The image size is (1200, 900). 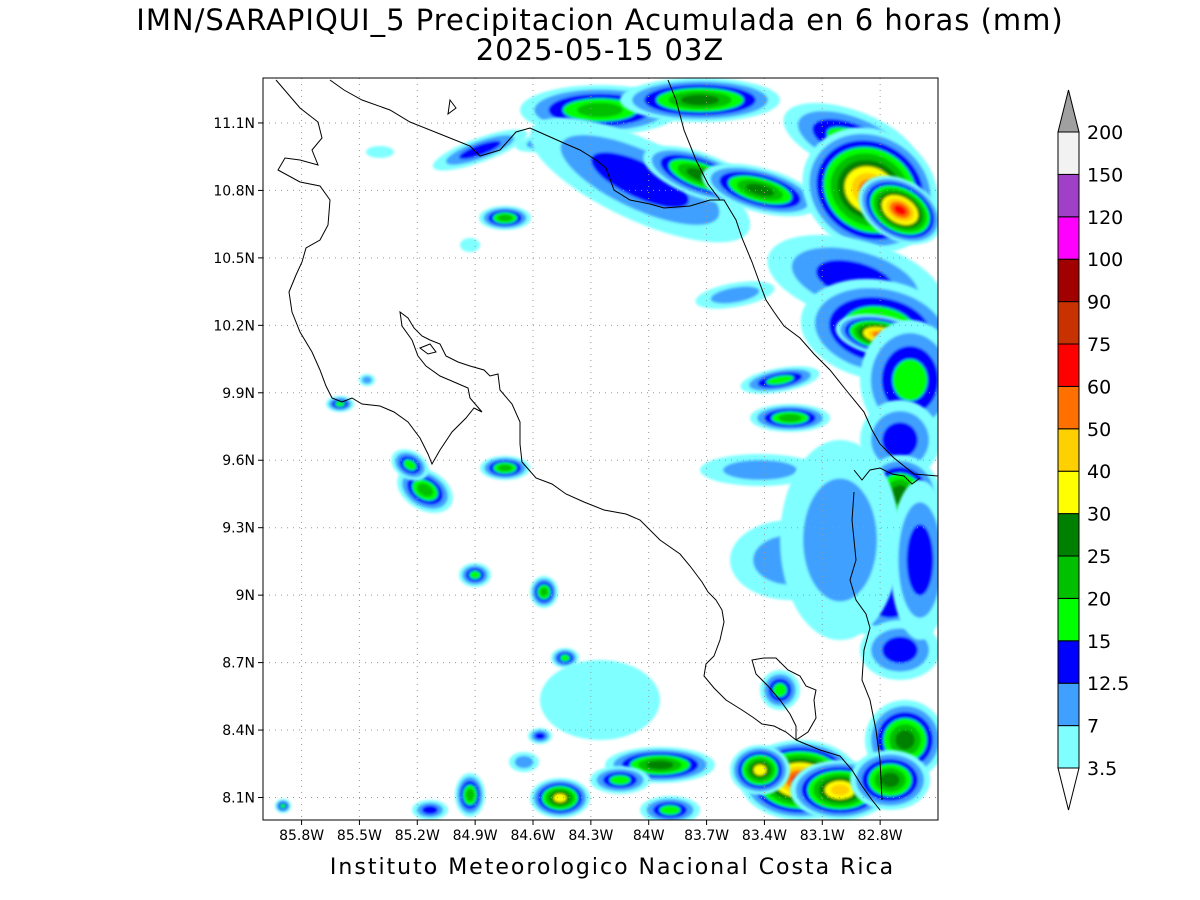 I want to click on lat-tick-label: 9.6N, so click(x=238, y=461).